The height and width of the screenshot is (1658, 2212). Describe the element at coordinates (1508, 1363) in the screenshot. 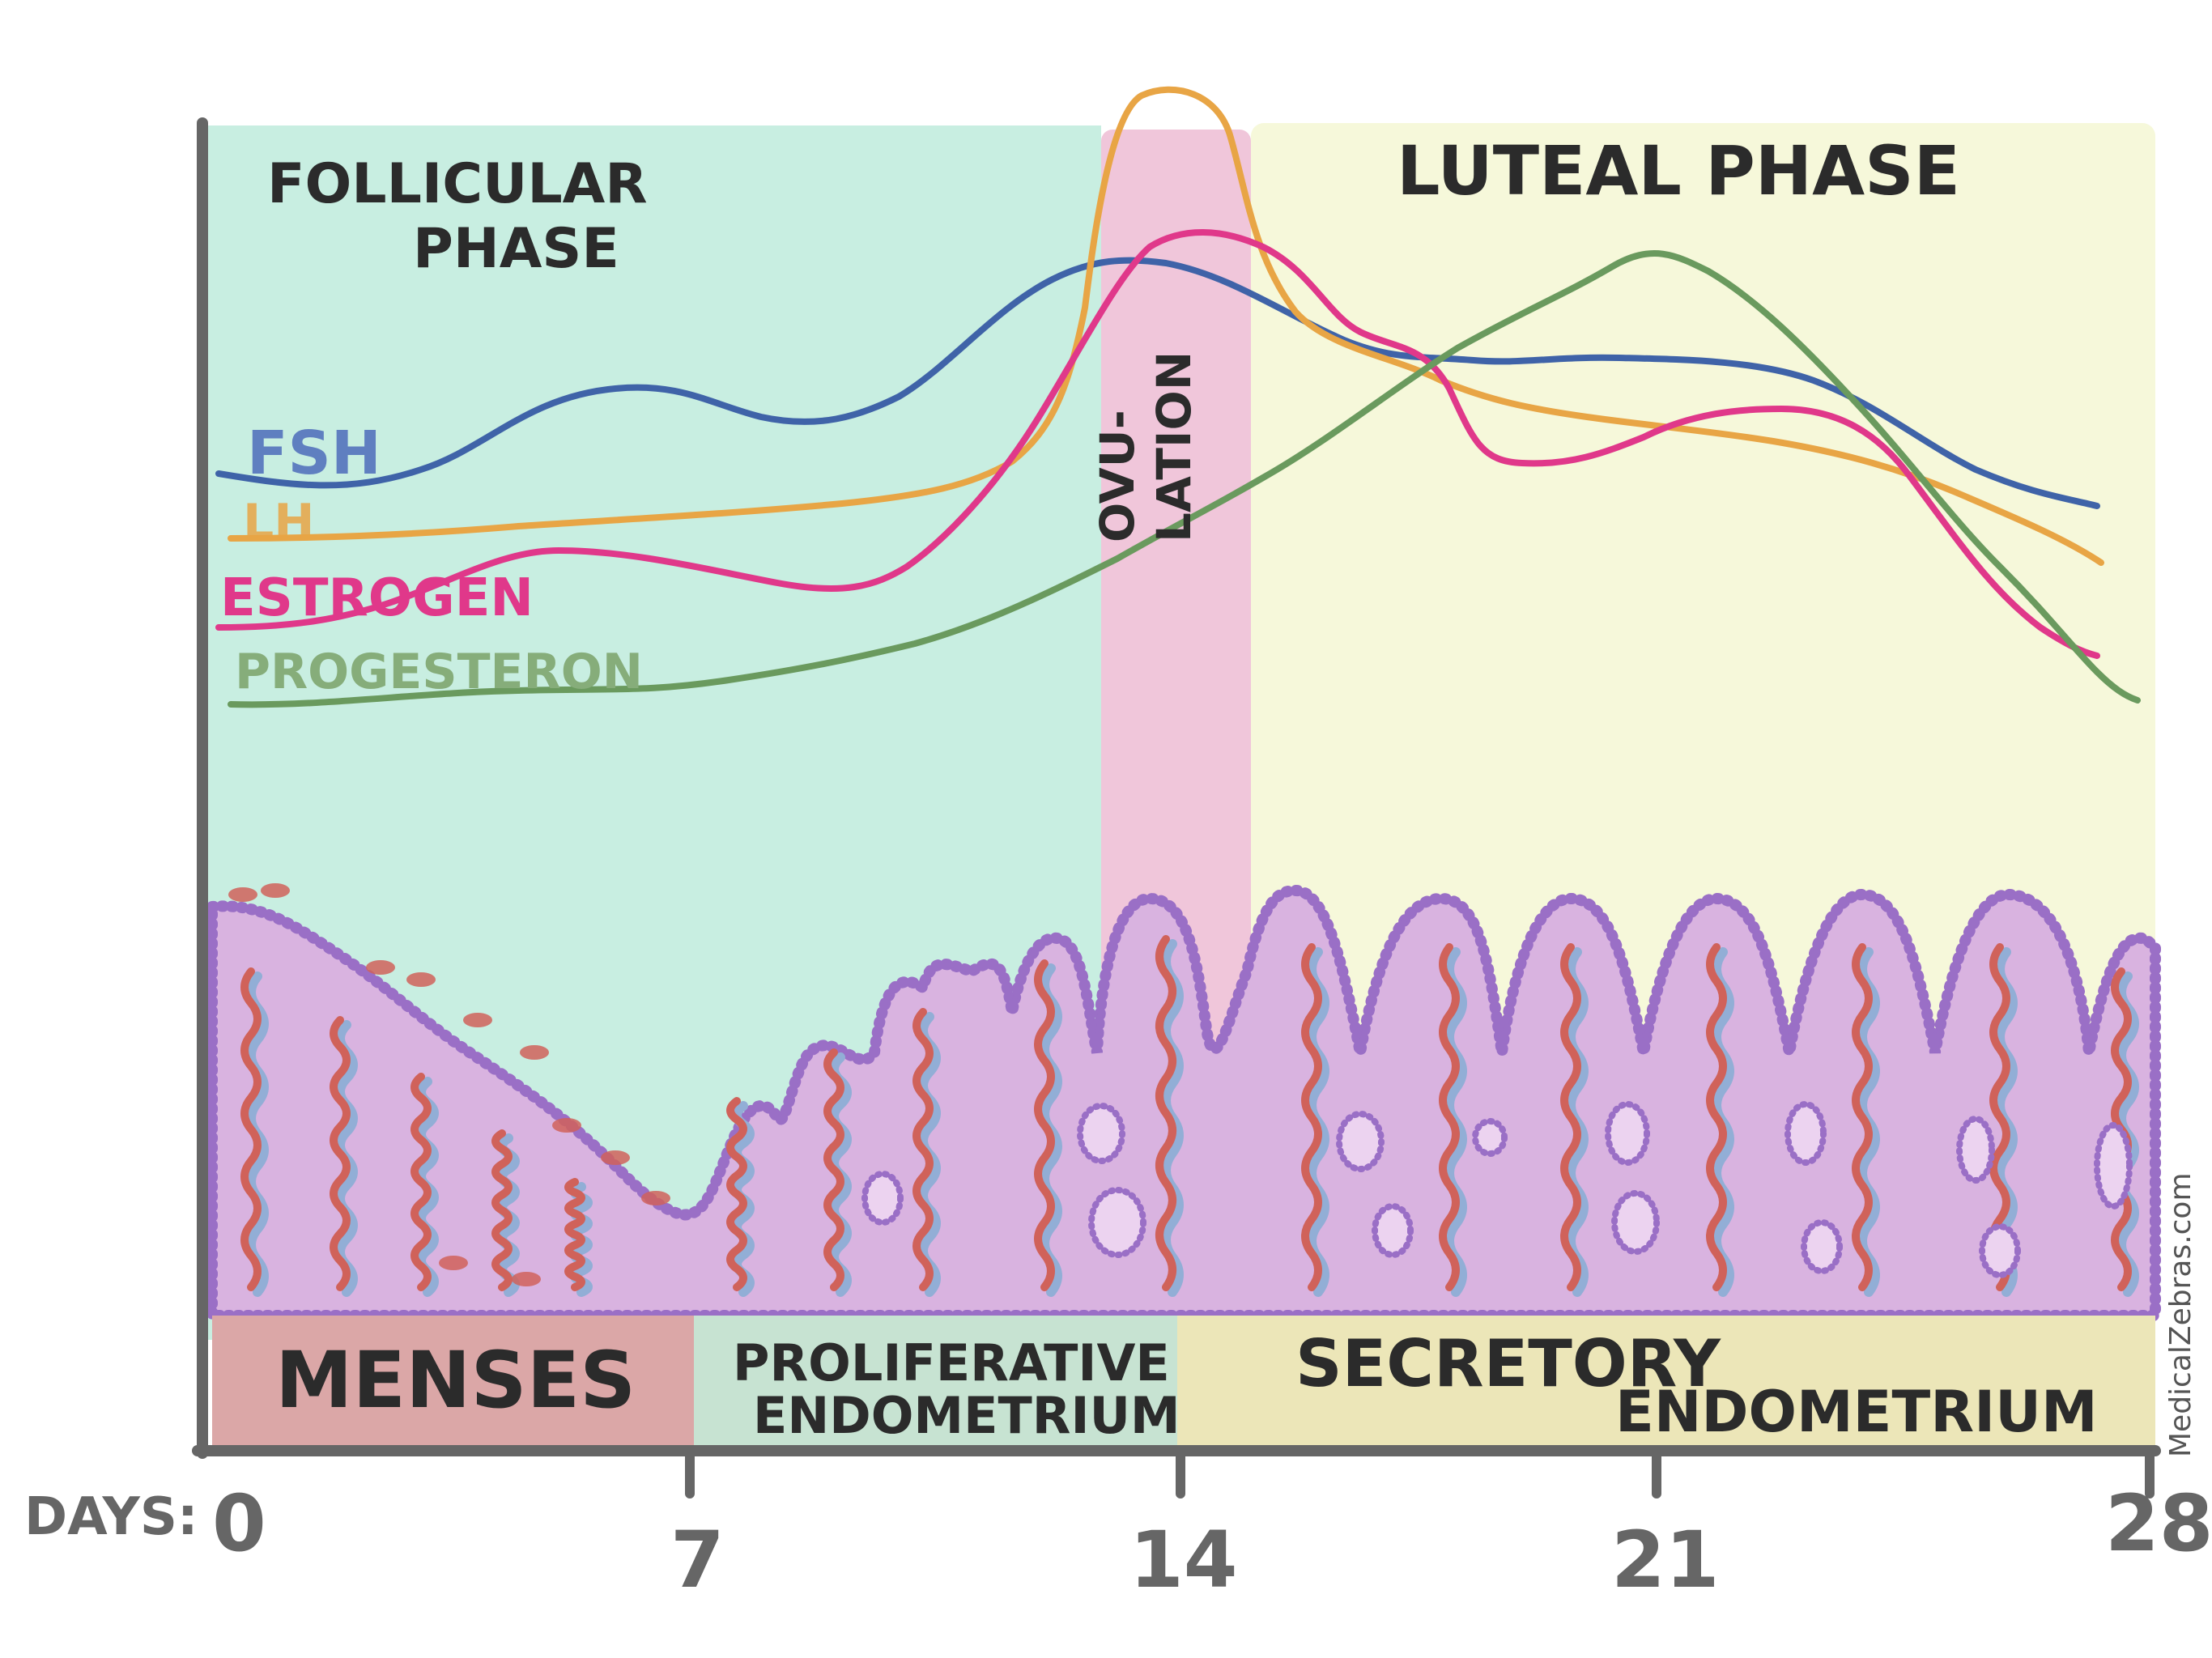

I see `secretory-label-line1: SECRETORY` at that location.